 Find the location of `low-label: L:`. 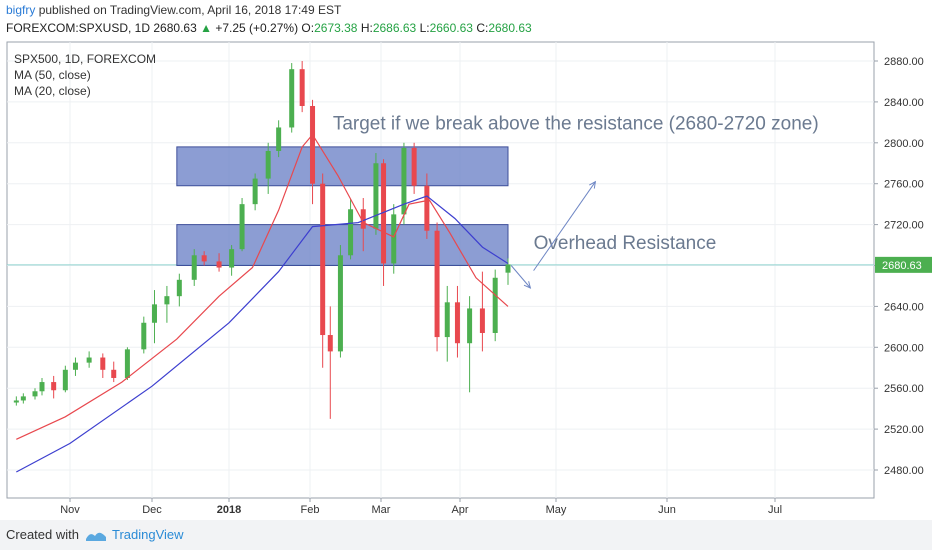

low-label: L: is located at coordinates (424, 28).